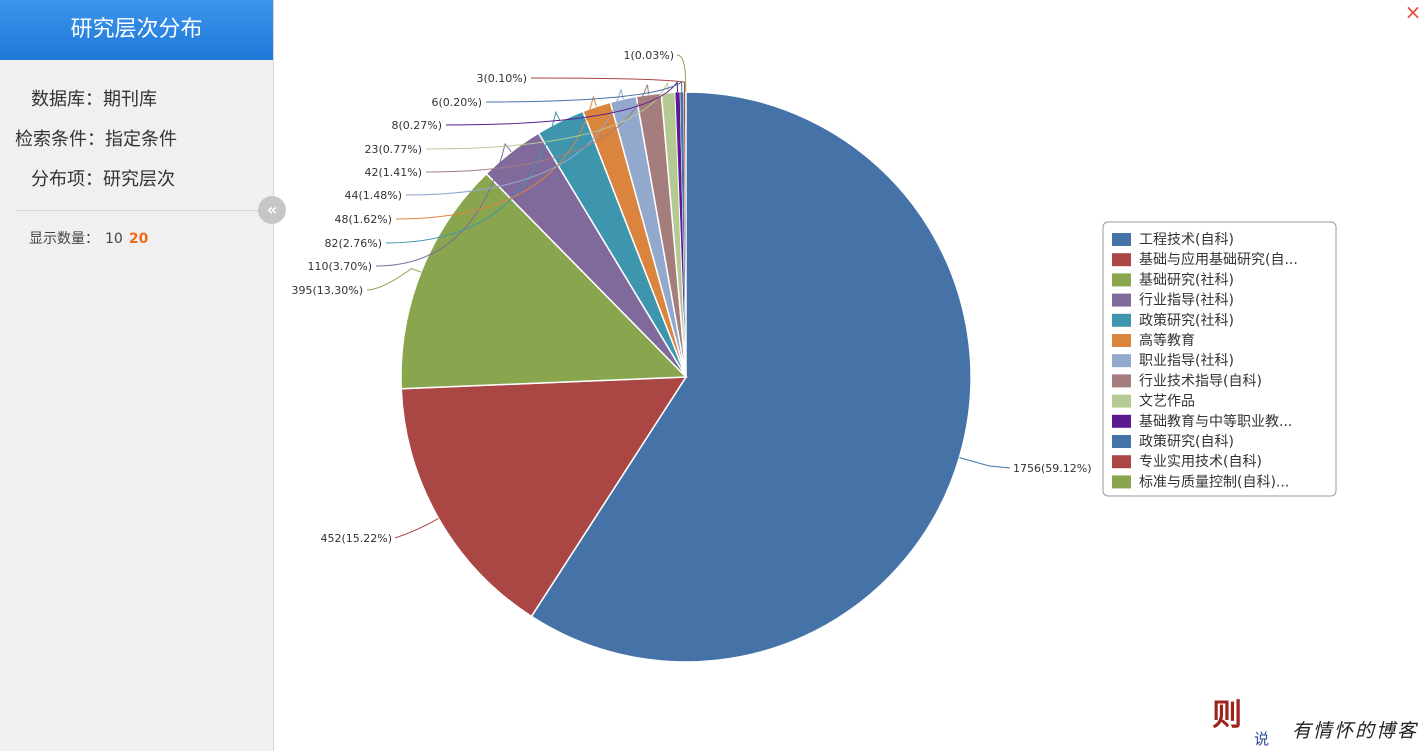 Image resolution: width=1426 pixels, height=751 pixels. Describe the element at coordinates (373, 195) in the screenshot. I see `data-label-7: 44(1.48%)` at that location.